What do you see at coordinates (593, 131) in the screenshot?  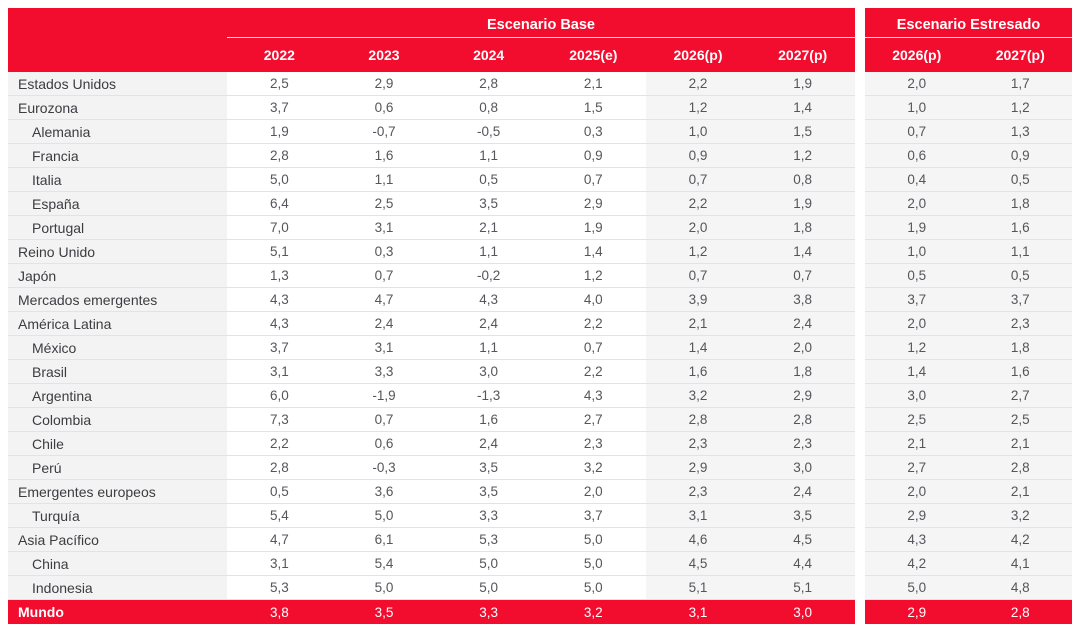 I see `base-value-cell: 0,3` at bounding box center [593, 131].